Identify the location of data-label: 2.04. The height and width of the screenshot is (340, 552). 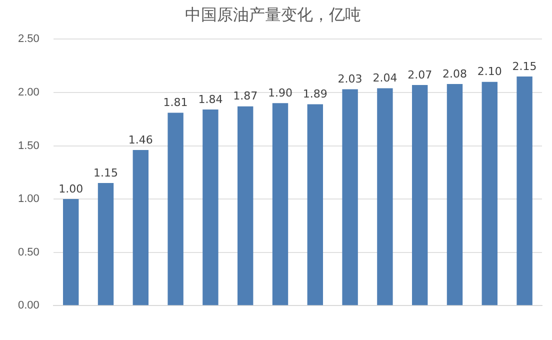
(385, 78).